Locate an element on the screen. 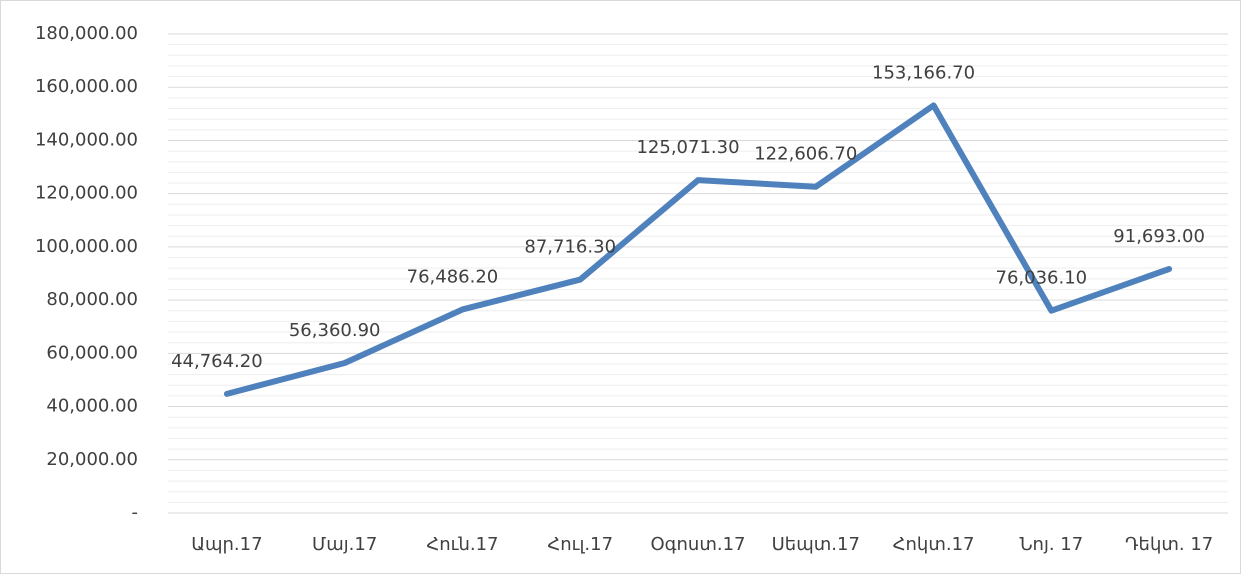 The width and height of the screenshot is (1241, 574). y-tick-label: 40,000.00 is located at coordinates (92, 406).